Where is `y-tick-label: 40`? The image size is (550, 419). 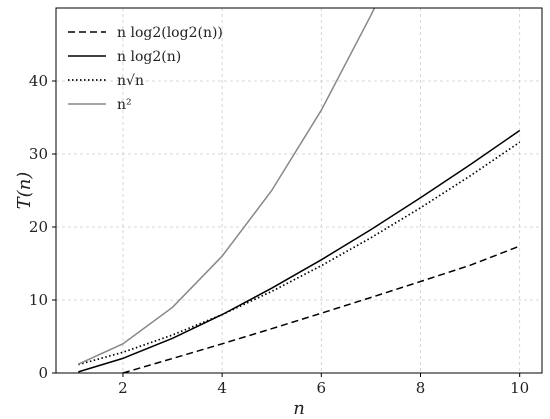
y-tick-label: 40 is located at coordinates (38, 81).